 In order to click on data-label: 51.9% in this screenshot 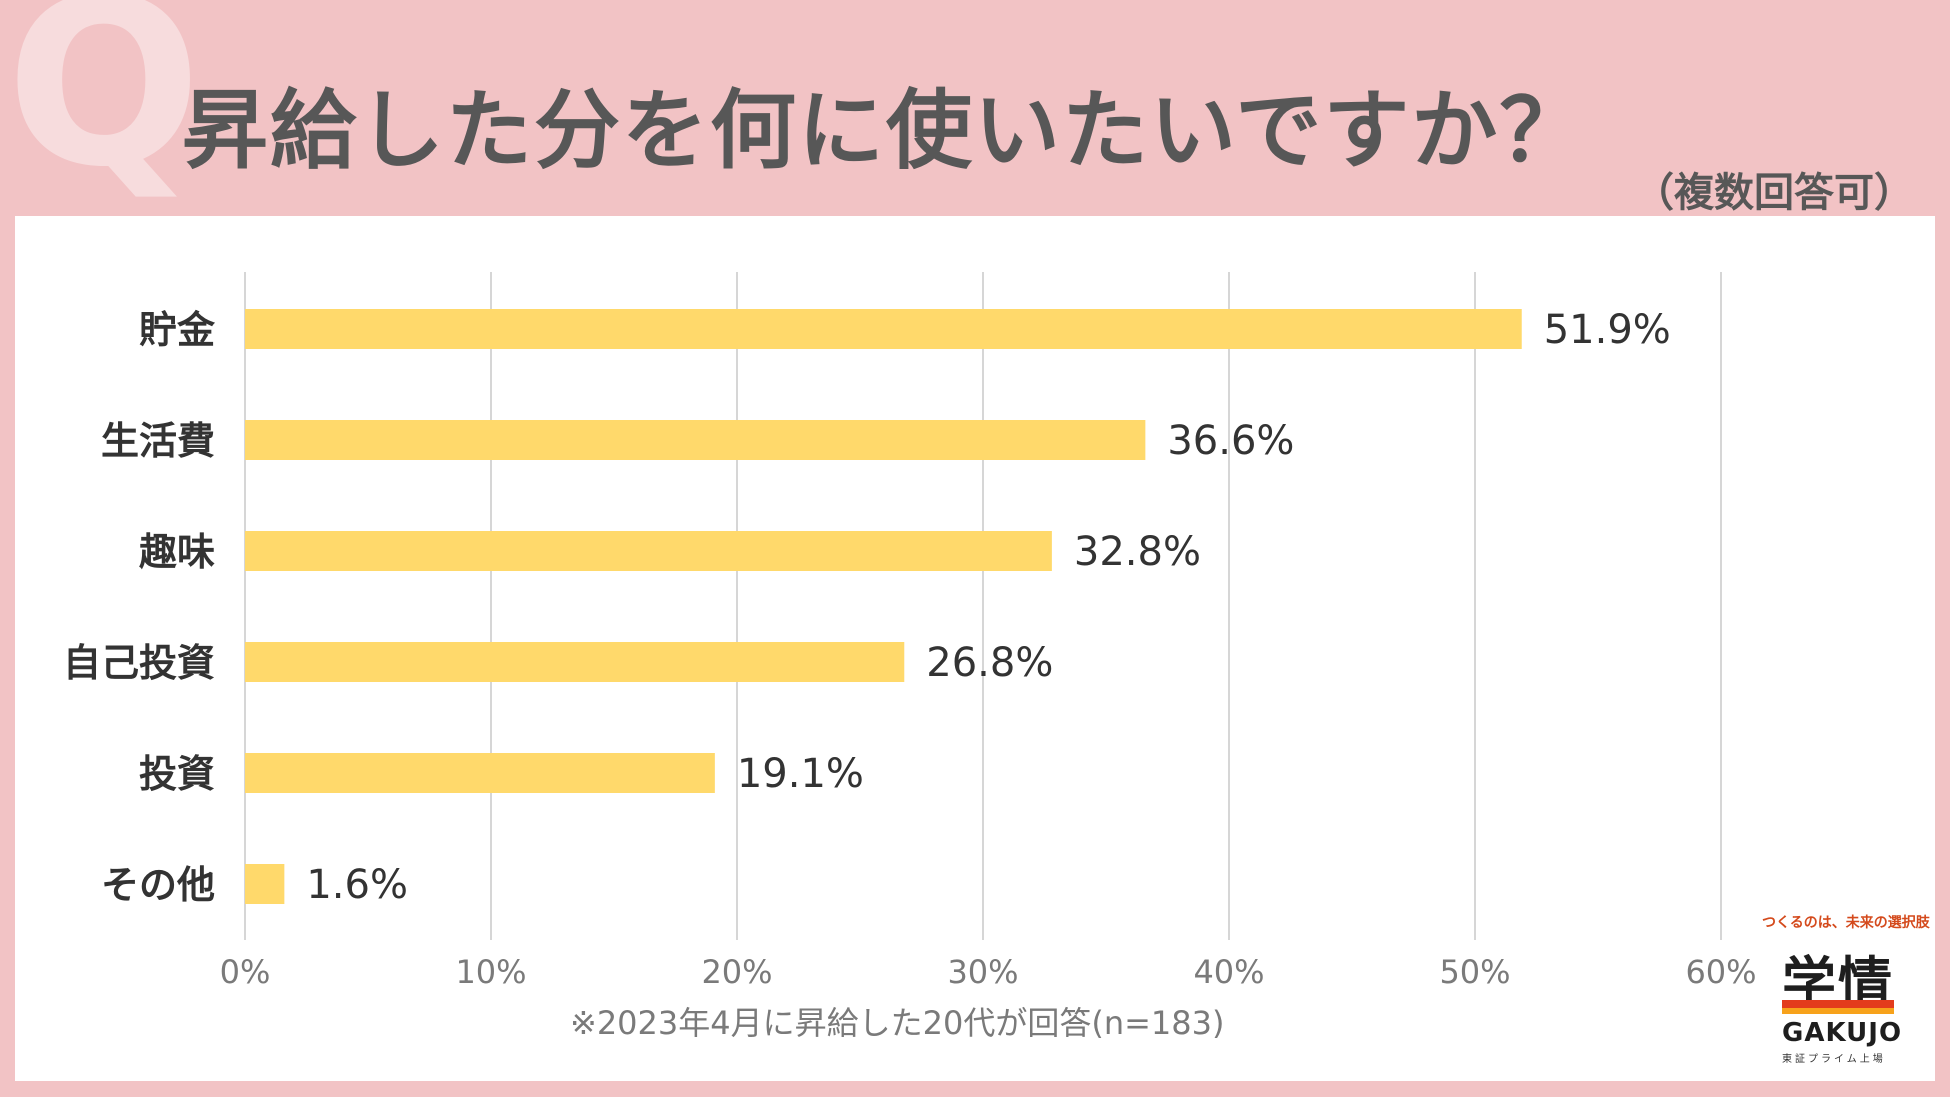, I will do `click(1607, 330)`.